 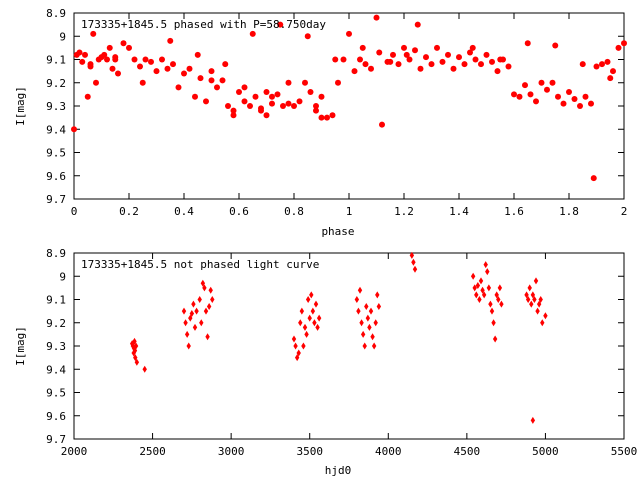 I want to click on top-y-tick-label: 9, so click(x=62, y=36).